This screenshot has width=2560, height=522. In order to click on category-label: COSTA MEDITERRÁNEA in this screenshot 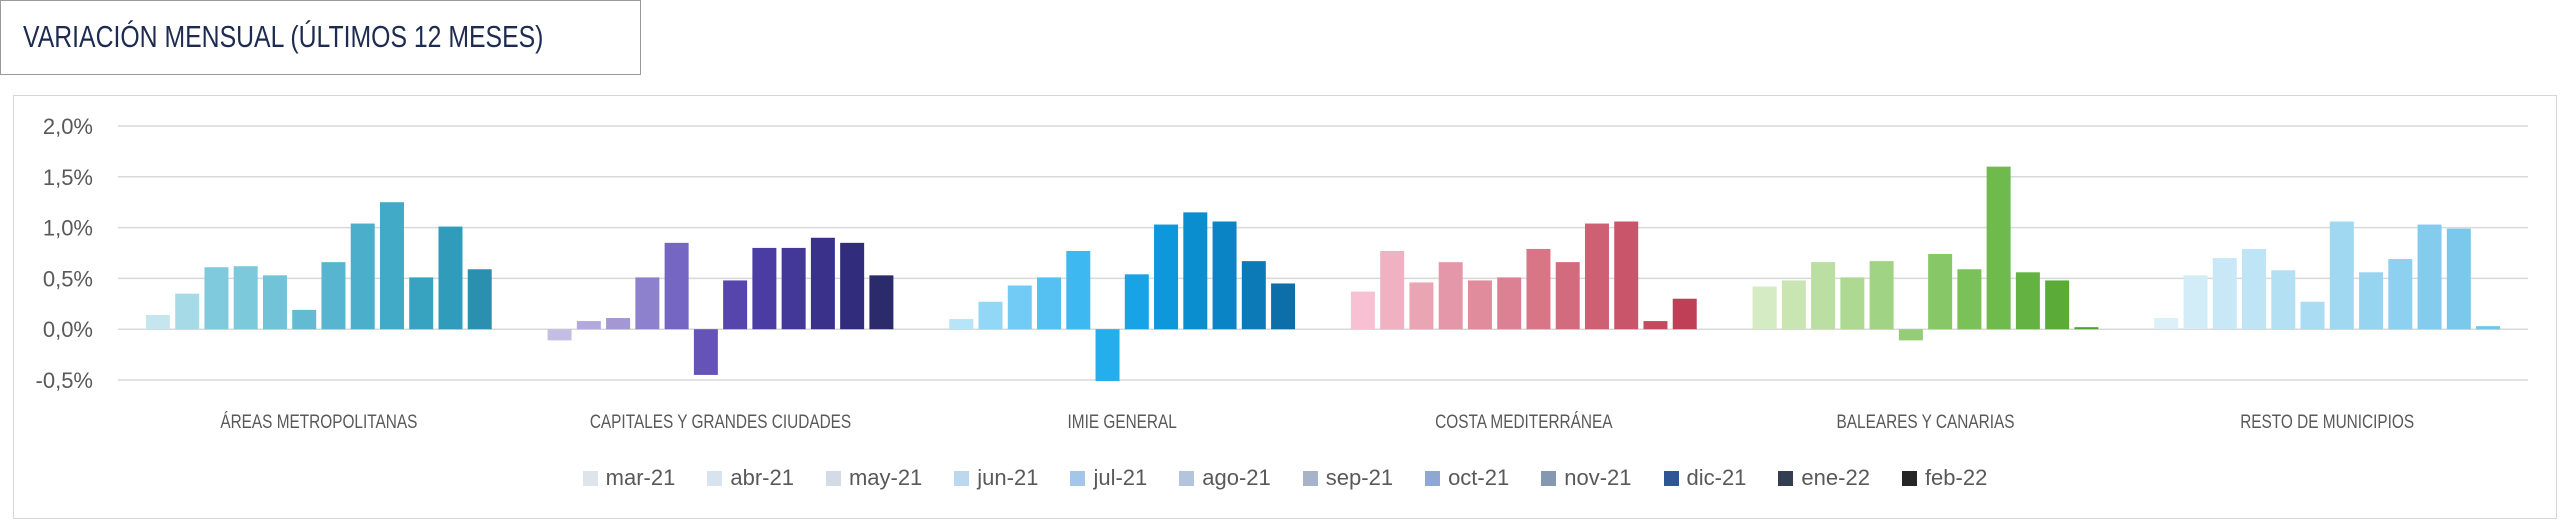, I will do `click(1524, 421)`.